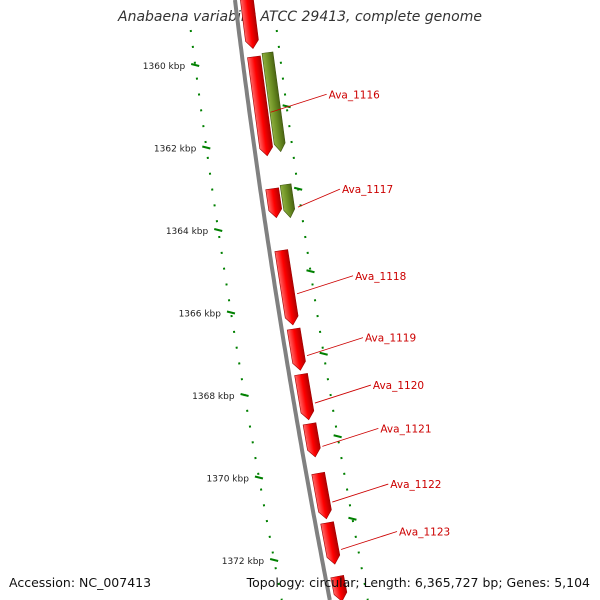 The width and height of the screenshot is (600, 600). What do you see at coordinates (355, 95) in the screenshot?
I see `gene-label: Ava_1116` at bounding box center [355, 95].